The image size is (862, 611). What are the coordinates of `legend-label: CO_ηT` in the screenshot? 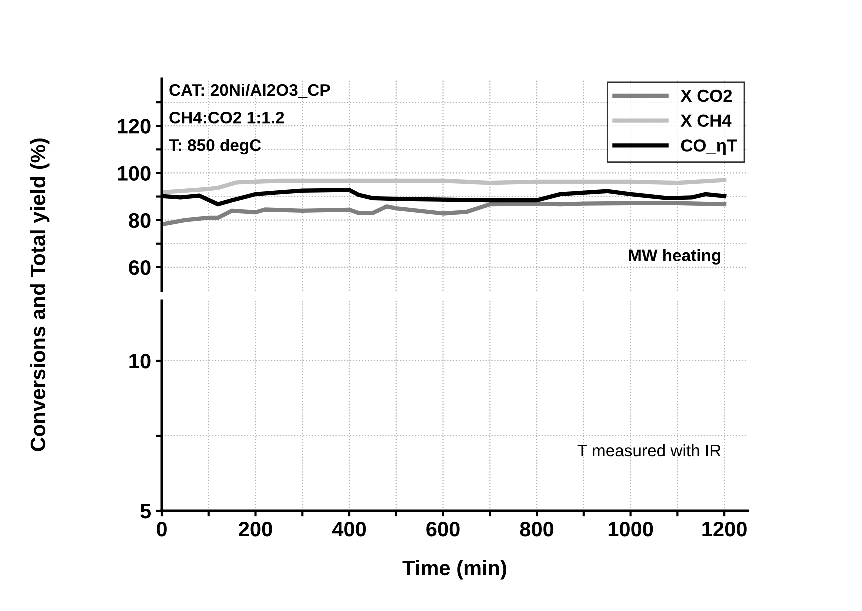 It's located at (709, 148).